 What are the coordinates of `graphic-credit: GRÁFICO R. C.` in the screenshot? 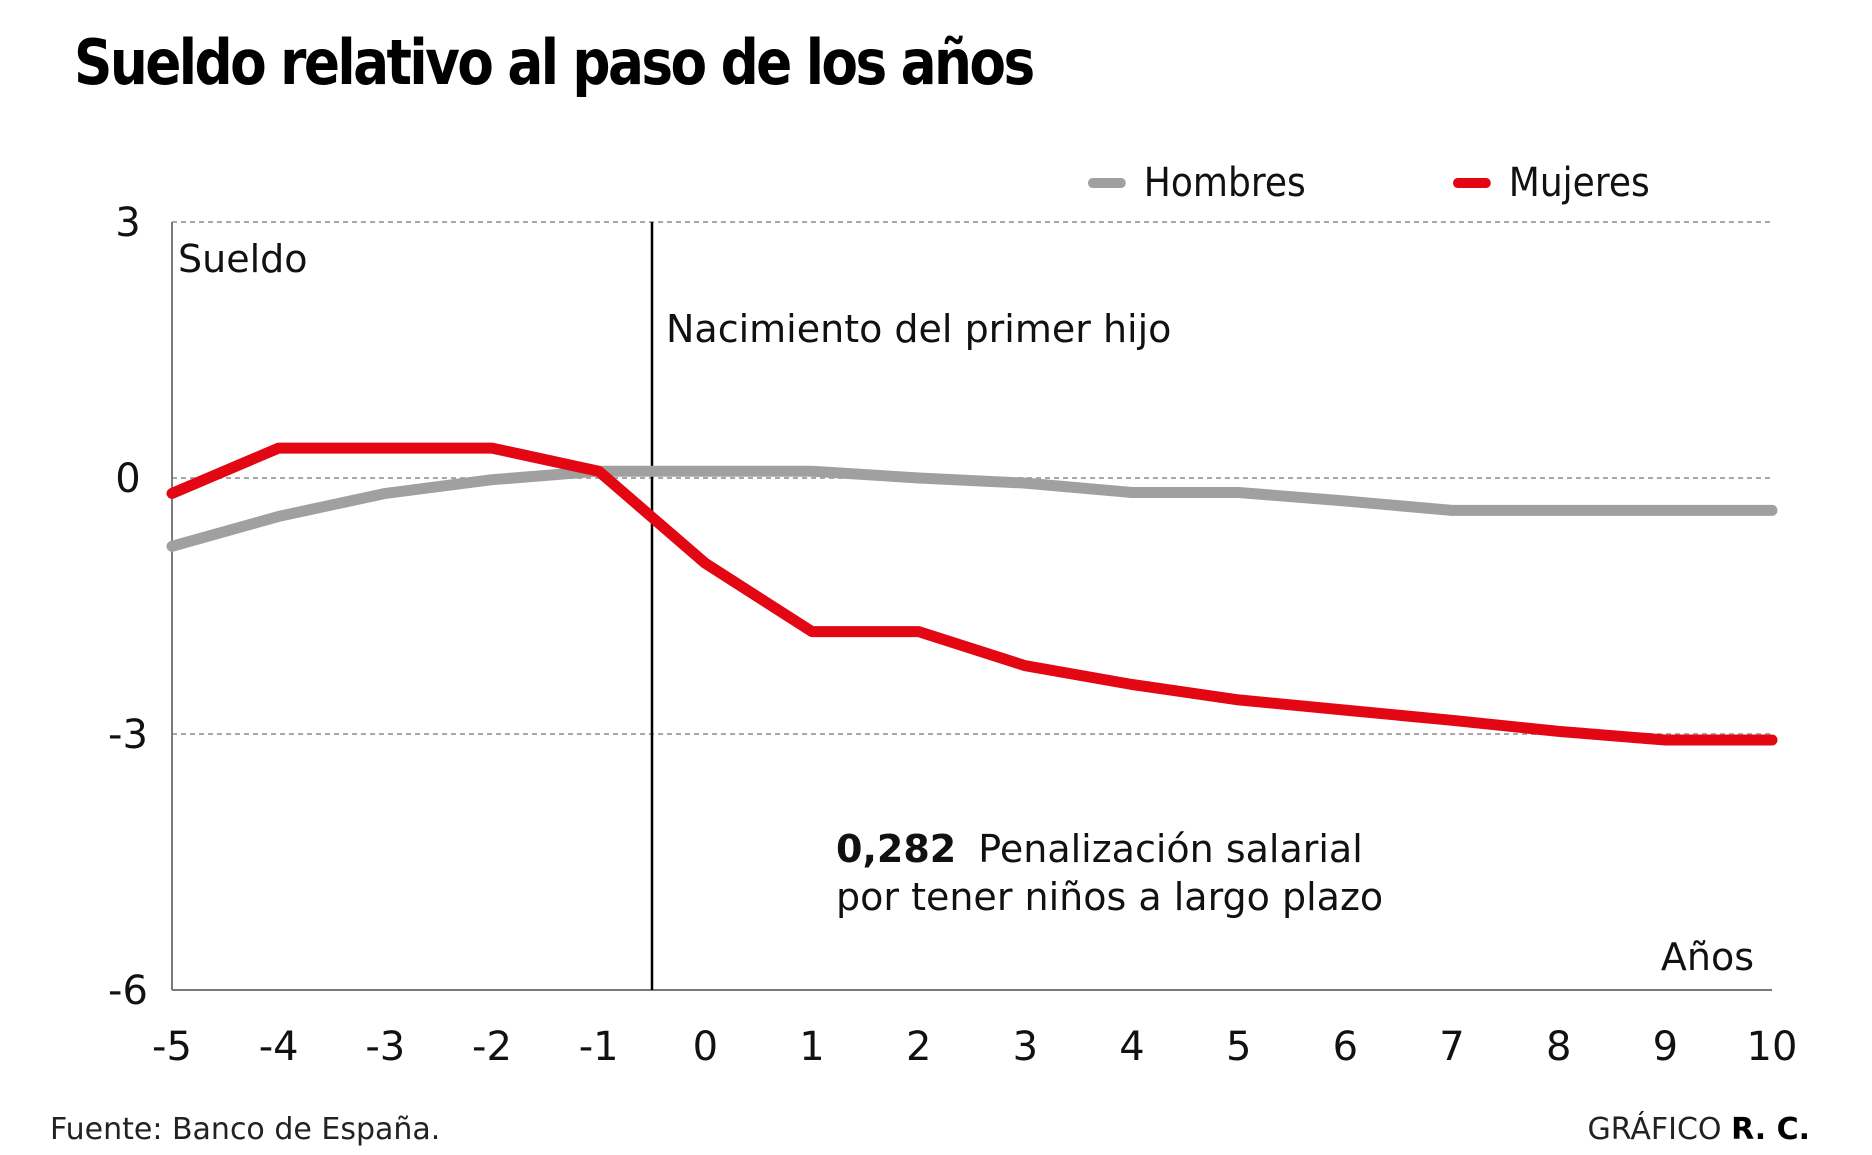 It's located at (1698, 1129).